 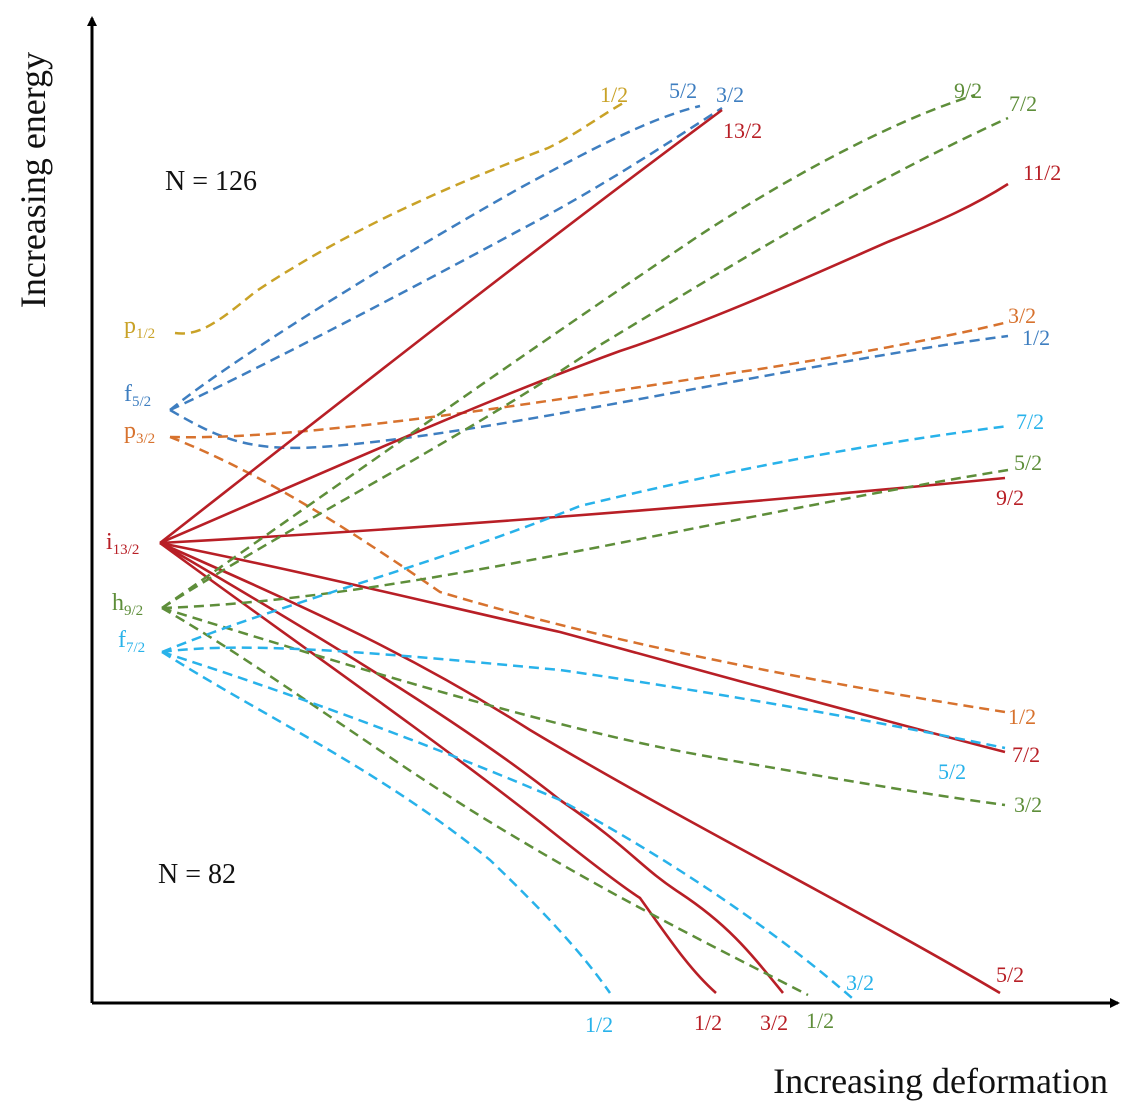 What do you see at coordinates (128, 394) in the screenshot?
I see `state-label-f52-letter: f` at bounding box center [128, 394].